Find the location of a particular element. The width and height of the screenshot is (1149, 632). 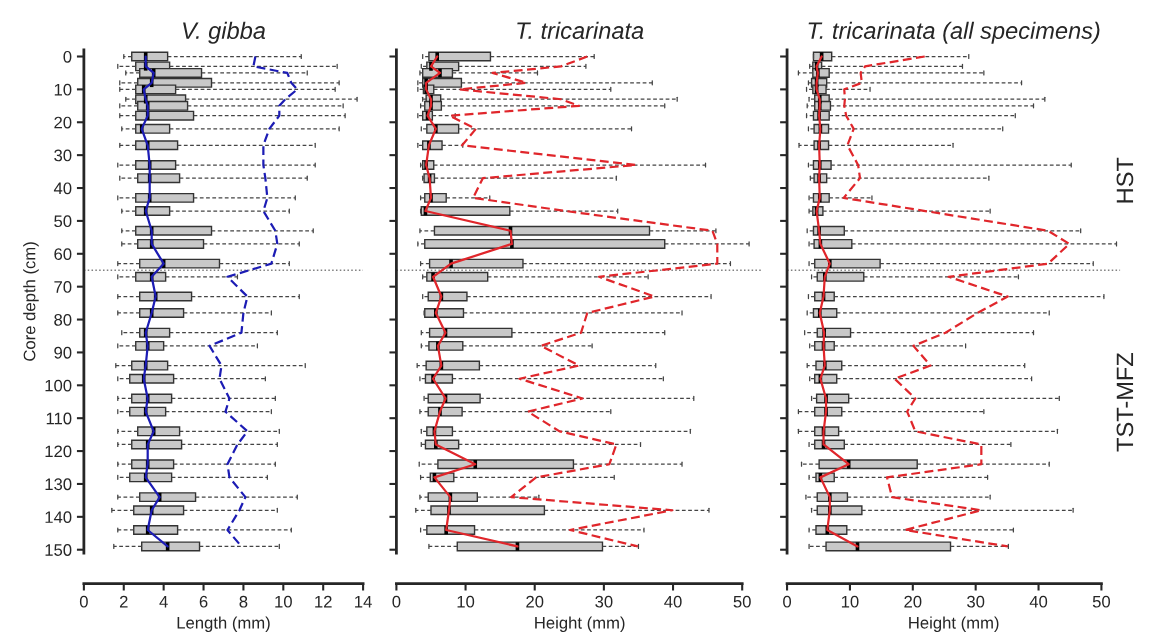

y-tick-label: 150 is located at coordinates (58, 550).